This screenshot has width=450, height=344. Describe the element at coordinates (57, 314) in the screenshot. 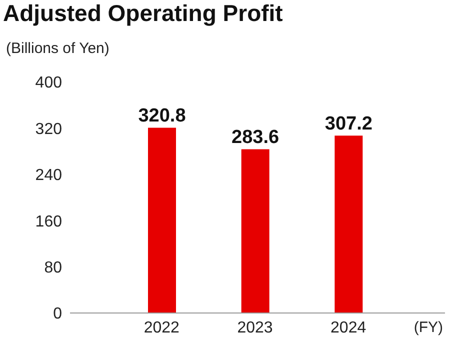

I see `y-tick-label: 0` at that location.